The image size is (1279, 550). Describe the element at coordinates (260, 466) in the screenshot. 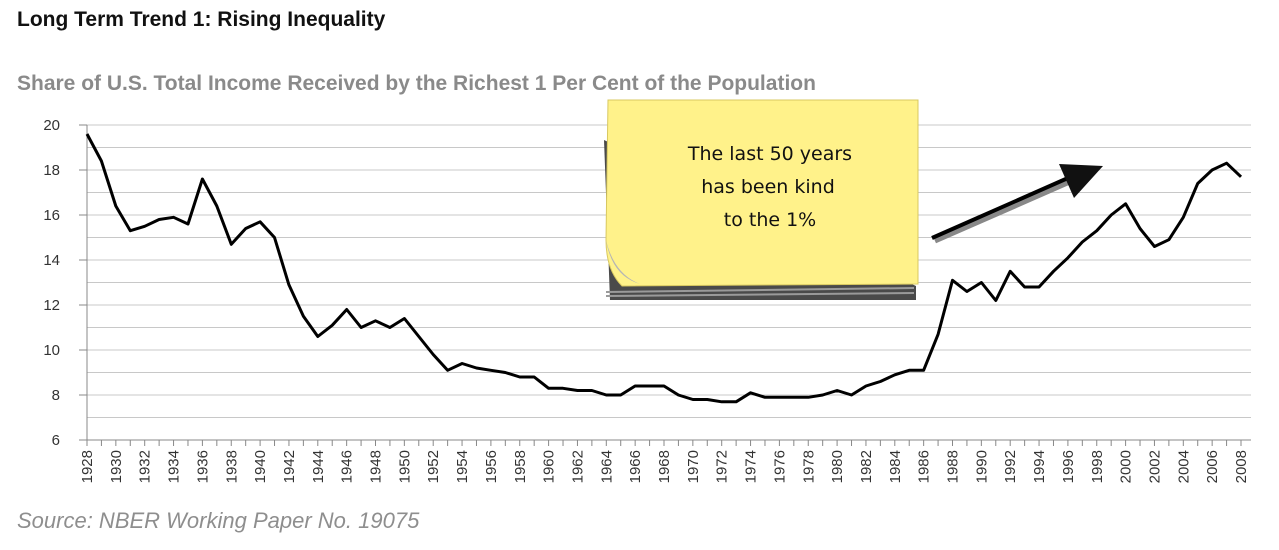

I see `x-tick-label: 1940` at that location.